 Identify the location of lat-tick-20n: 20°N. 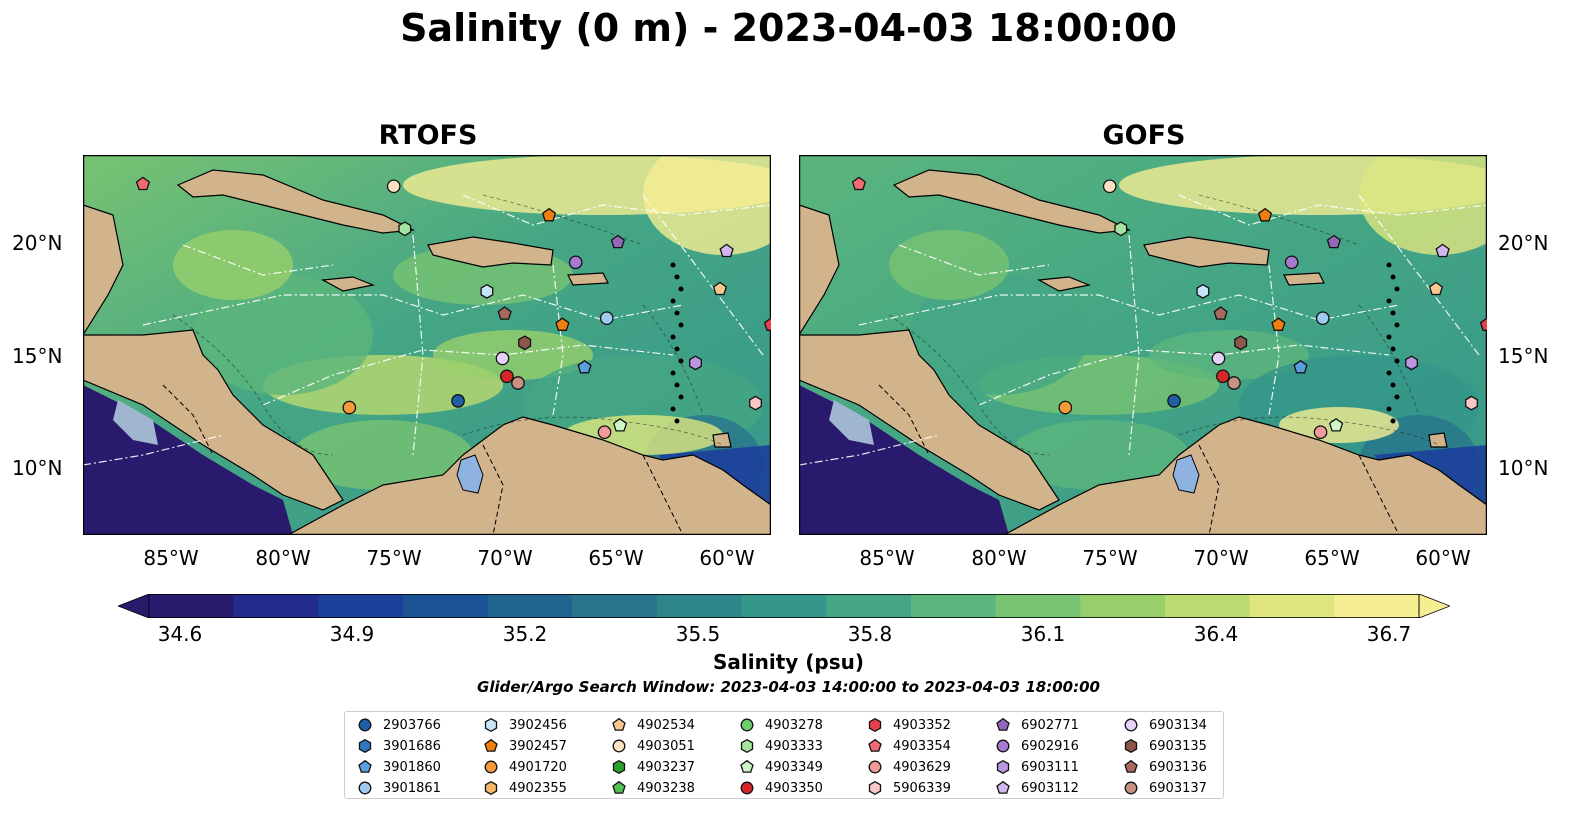
(37, 243).